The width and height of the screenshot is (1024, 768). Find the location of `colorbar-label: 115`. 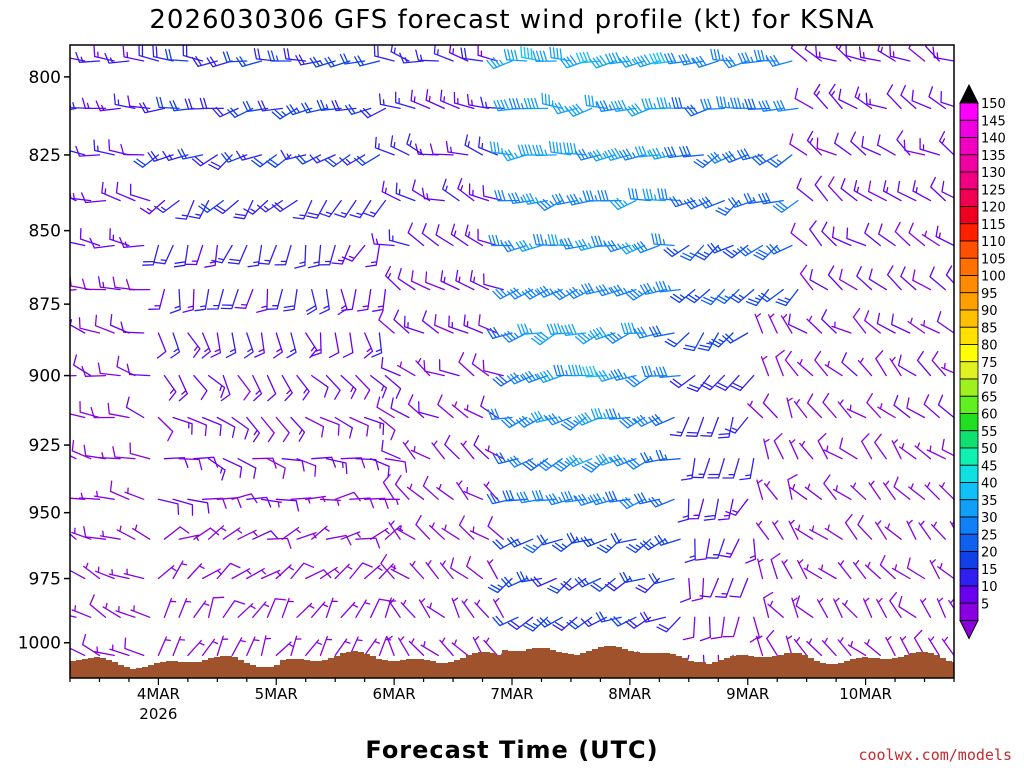

colorbar-label: 115 is located at coordinates (993, 225).